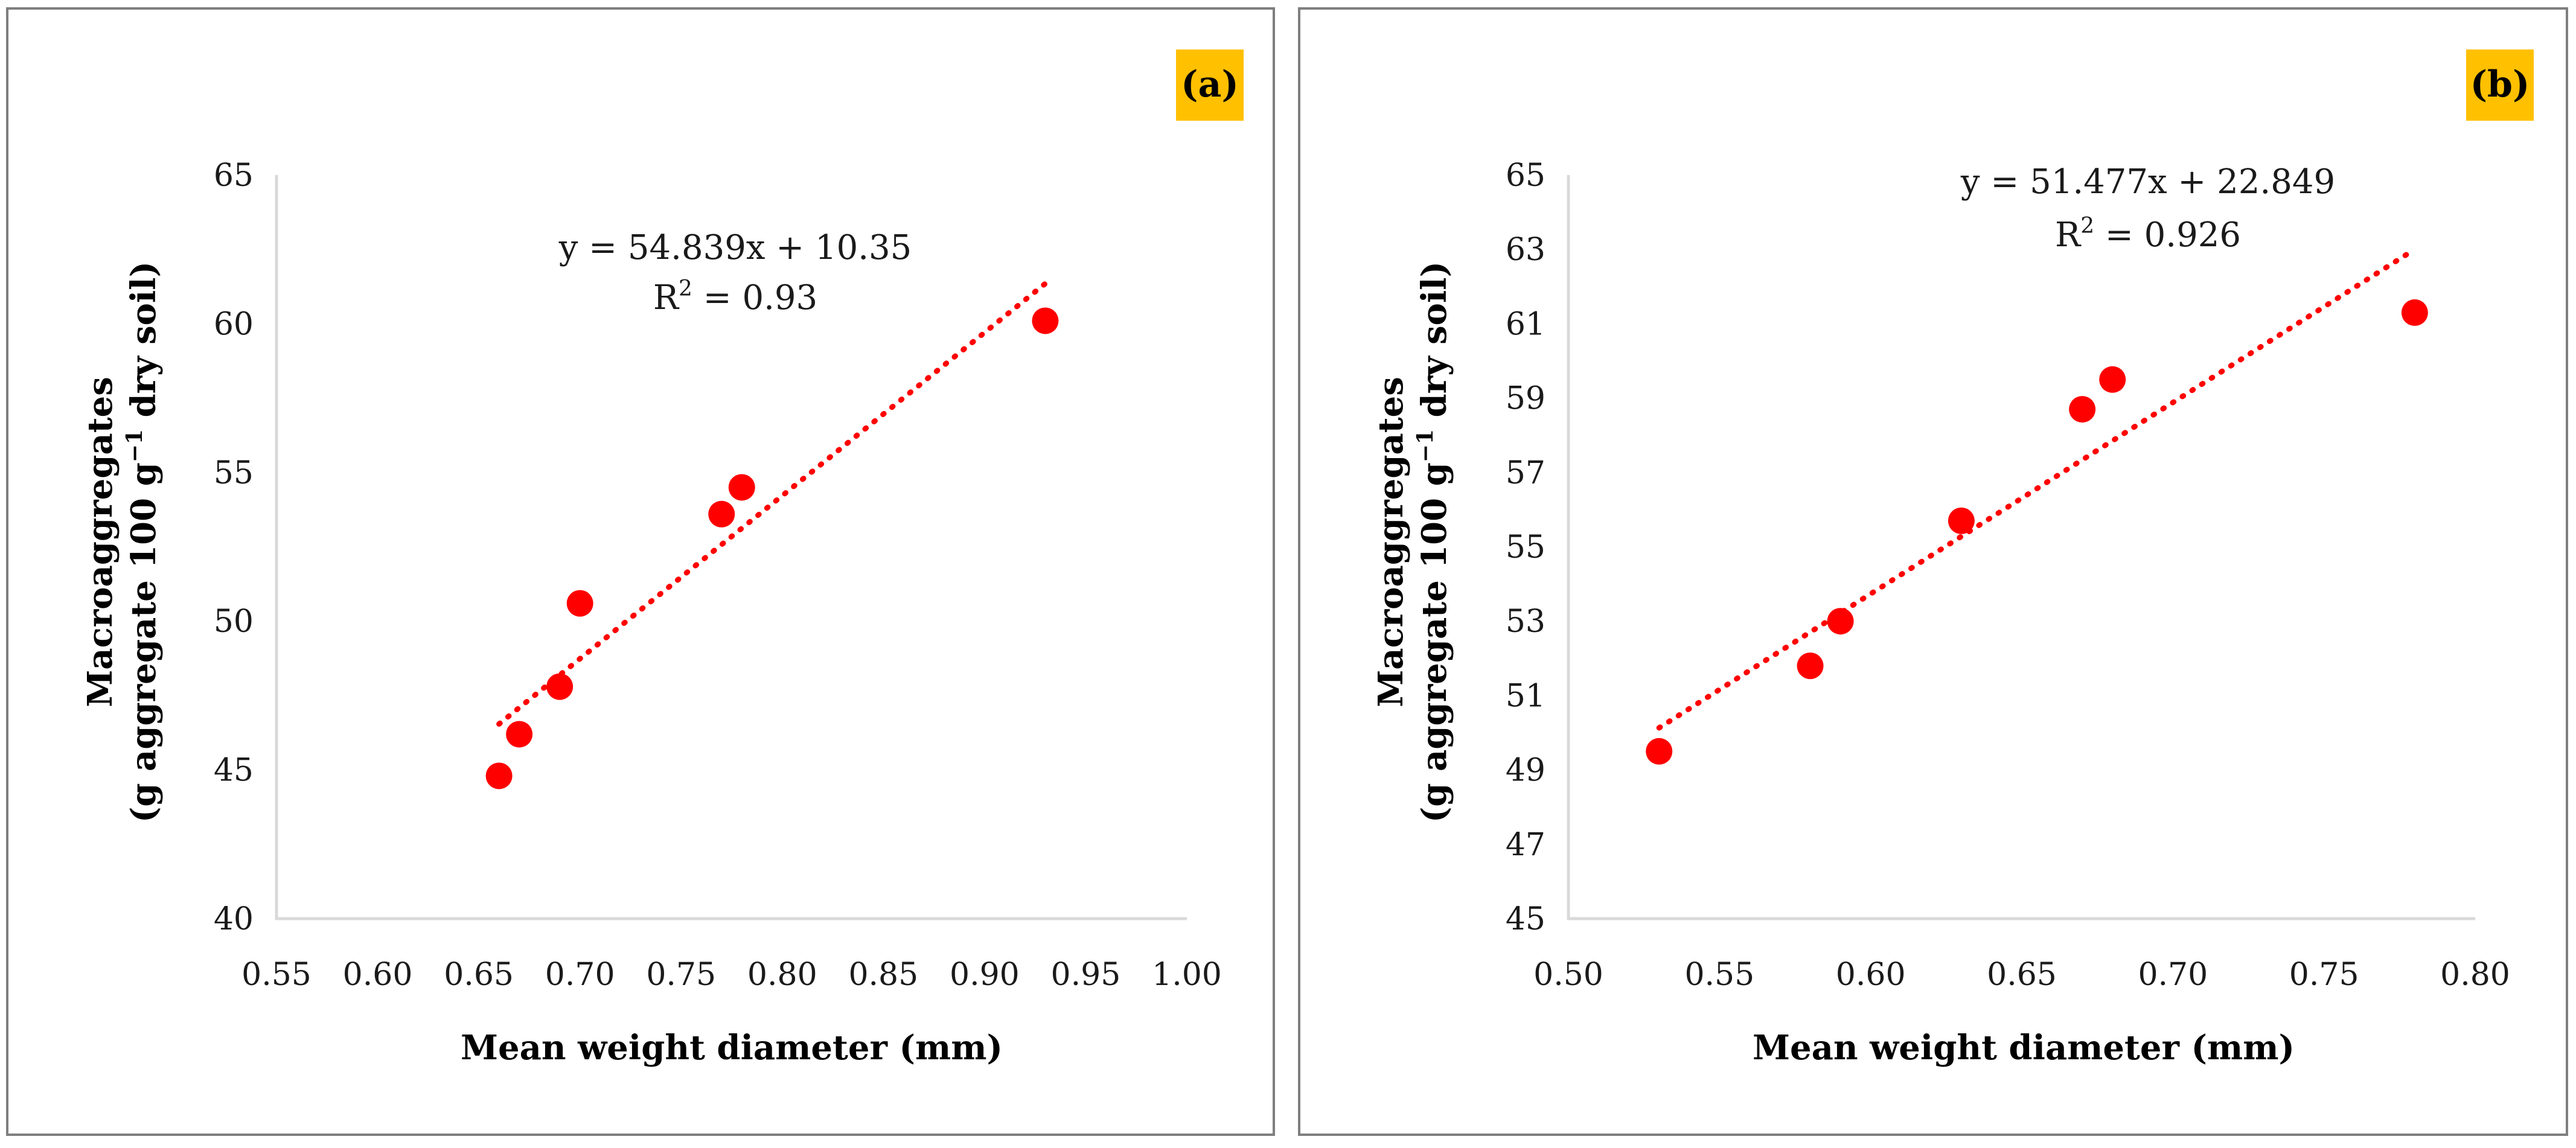 This screenshot has height=1148, width=2576. Describe the element at coordinates (782, 975) in the screenshot. I see `a-x-tick-label: 0.80` at that location.